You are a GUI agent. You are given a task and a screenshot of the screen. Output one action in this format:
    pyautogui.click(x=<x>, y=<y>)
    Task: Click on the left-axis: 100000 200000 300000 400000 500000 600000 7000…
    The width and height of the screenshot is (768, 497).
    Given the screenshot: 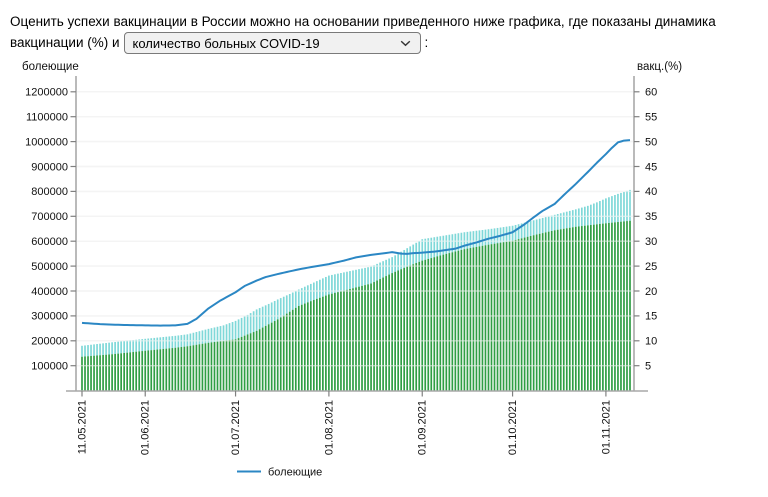 What is the action you would take?
    pyautogui.click(x=50, y=230)
    